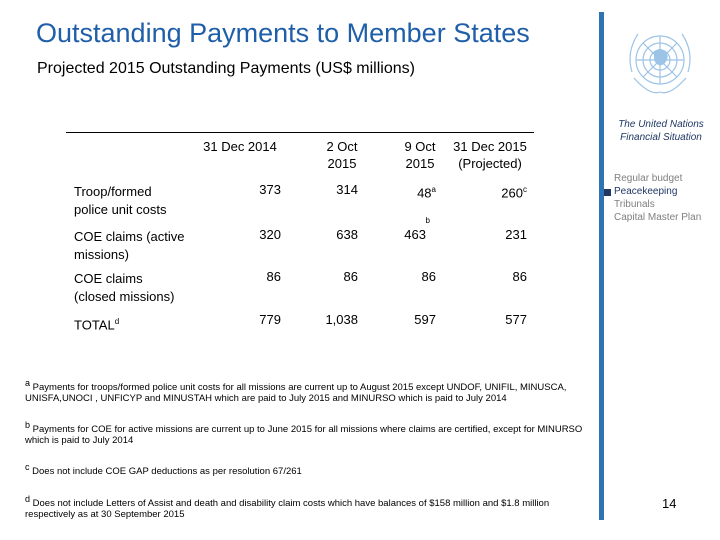  What do you see at coordinates (300, 132) in the screenshot?
I see `table-rule` at bounding box center [300, 132].